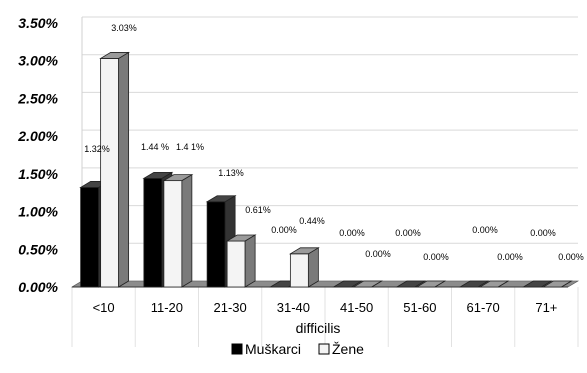  Describe the element at coordinates (158, 175) in the screenshot. I see `bar-muskarci-2-top` at that location.